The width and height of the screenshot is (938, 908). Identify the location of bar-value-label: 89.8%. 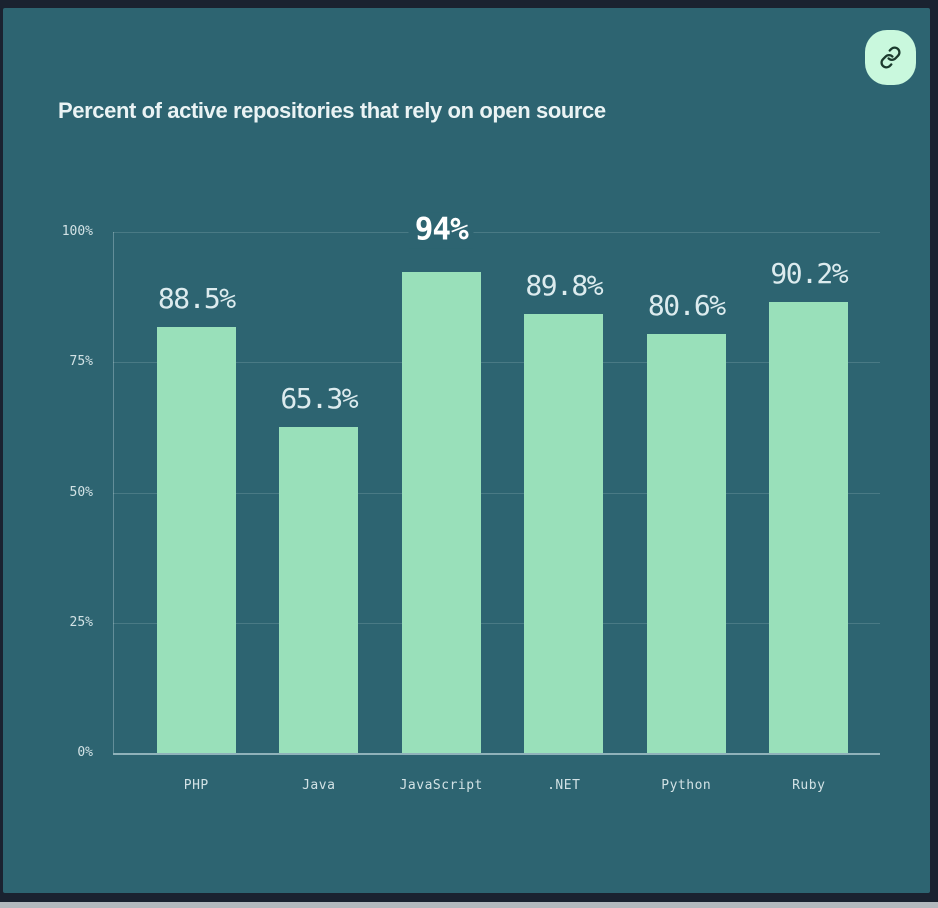
(564, 285).